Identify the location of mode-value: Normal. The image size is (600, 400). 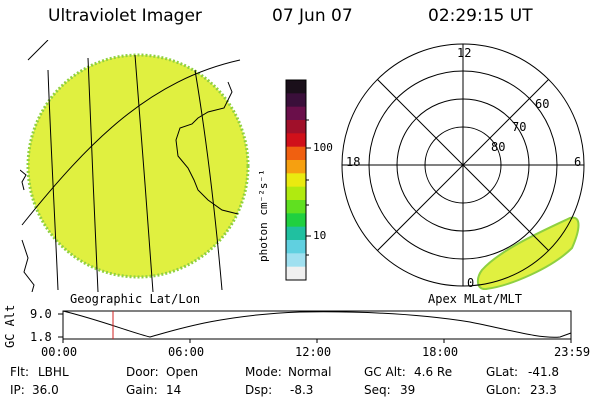
(310, 372).